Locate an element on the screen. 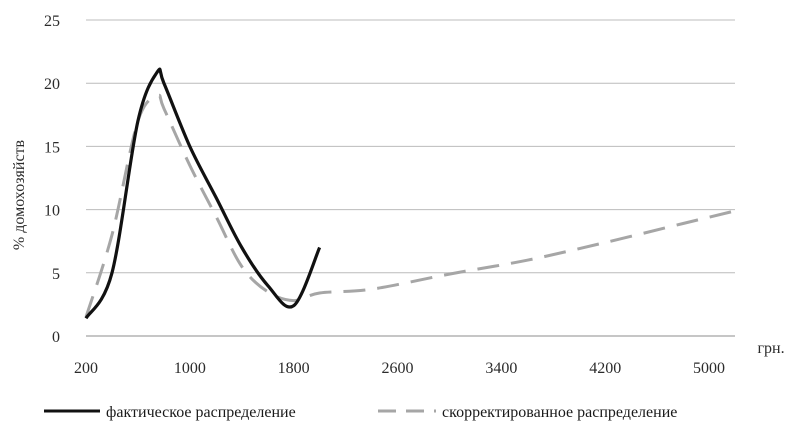  x-tick-label: 3400 is located at coordinates (501, 368).